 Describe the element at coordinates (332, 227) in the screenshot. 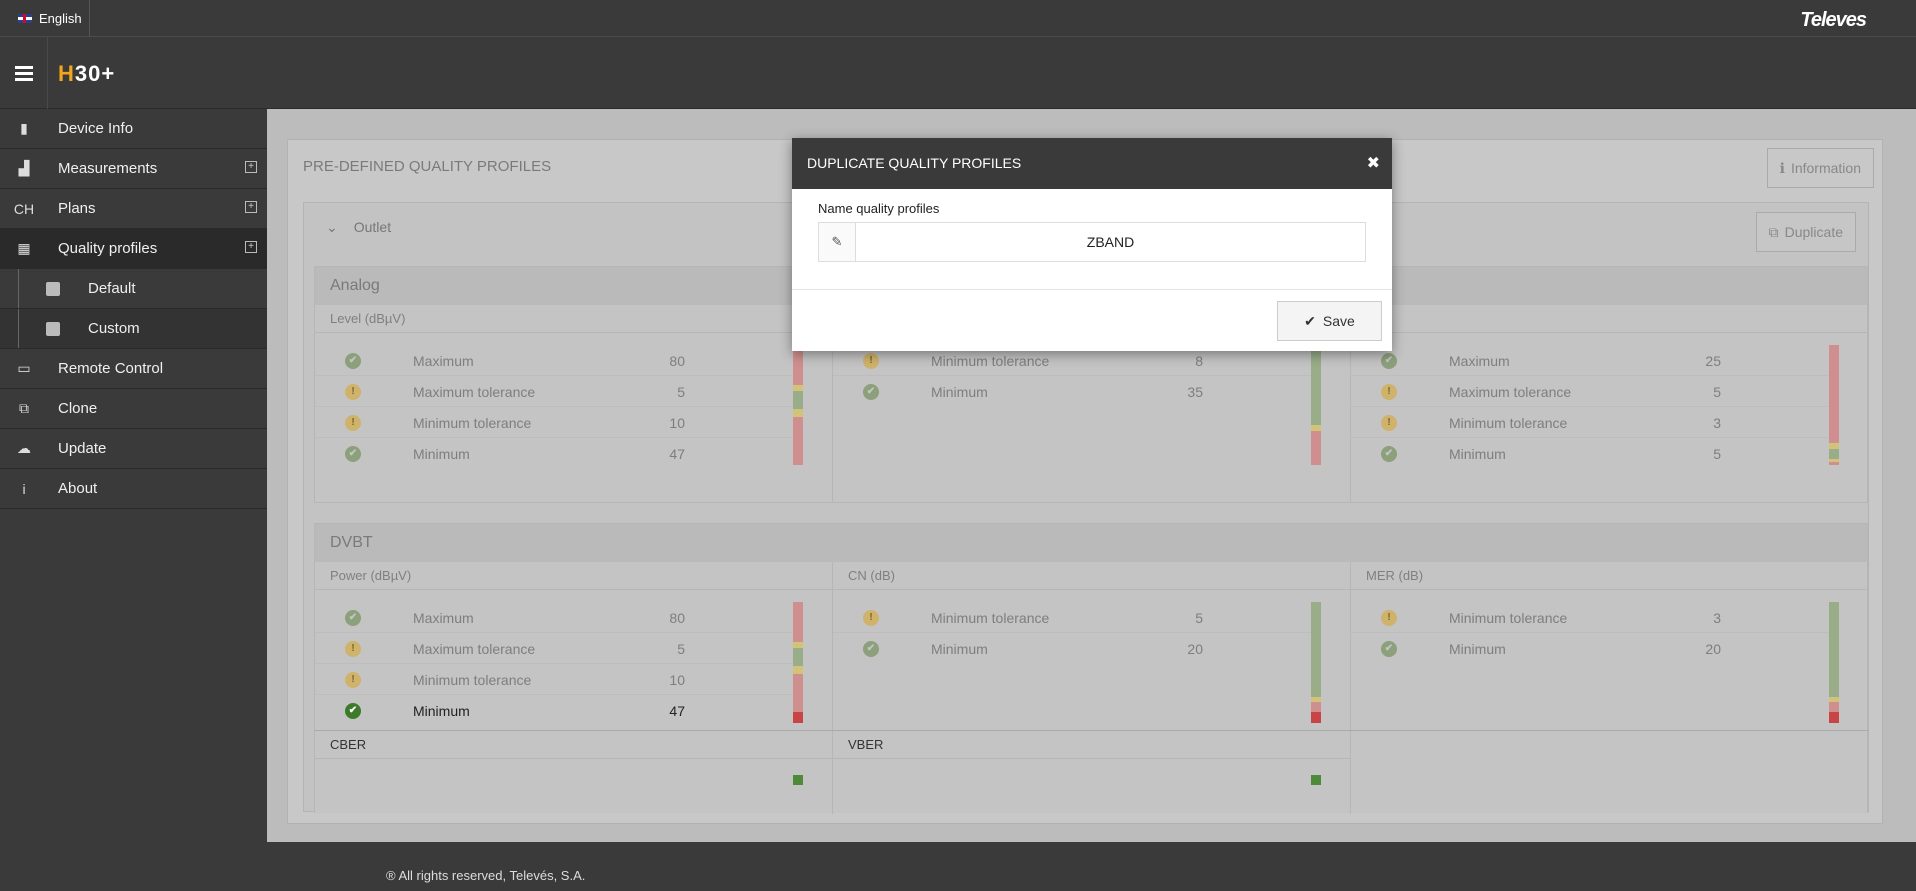

I see `chevron-down-icon: ⌄` at that location.